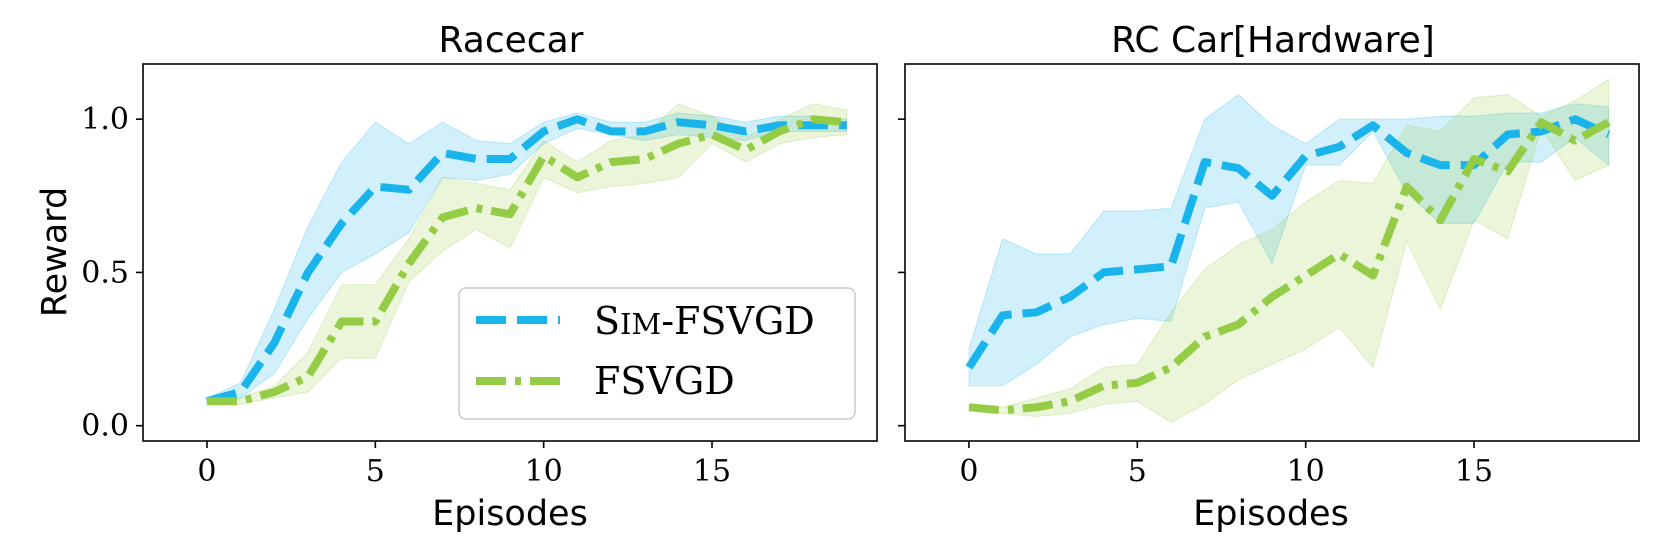  Describe the element at coordinates (657, 353) in the screenshot. I see `legend: SIM-FSVGD FSVGD` at that location.